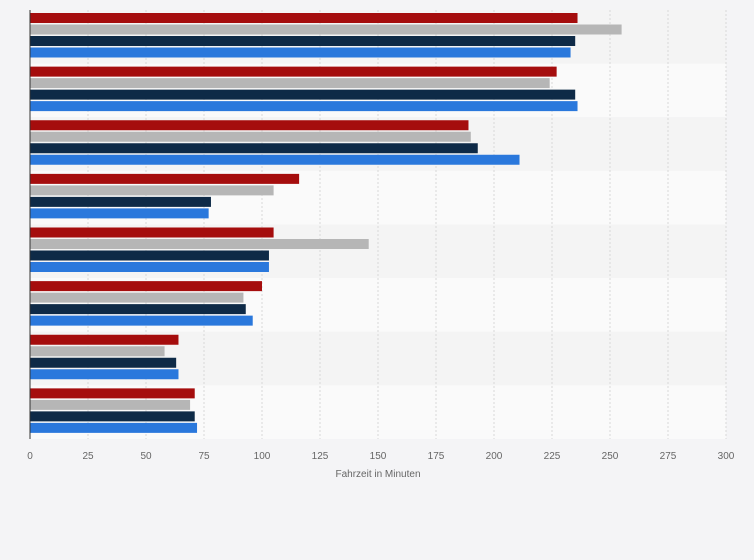 This screenshot has height=560, width=754. I want to click on x-tick-label: 200, so click(494, 456).